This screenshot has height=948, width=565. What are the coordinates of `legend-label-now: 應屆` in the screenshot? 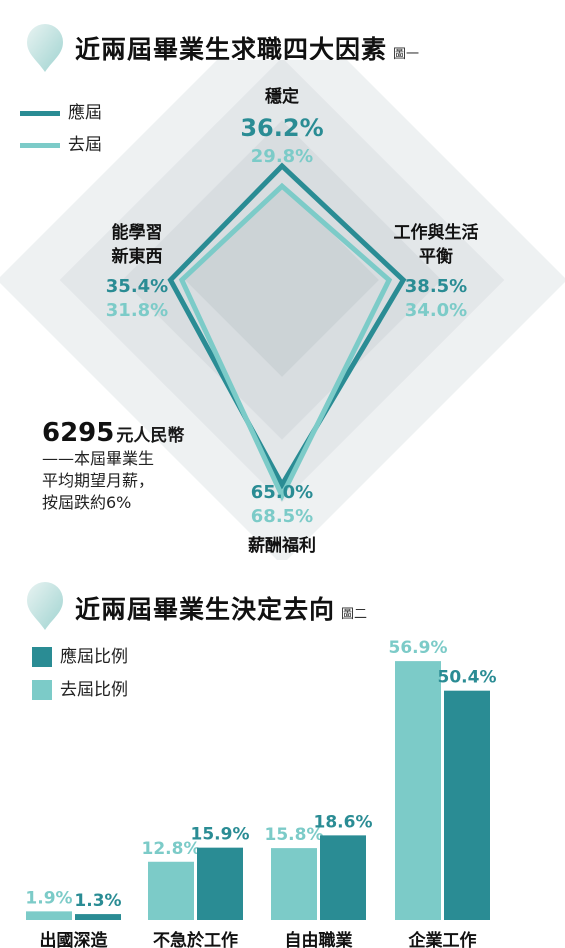 It's located at (85, 113).